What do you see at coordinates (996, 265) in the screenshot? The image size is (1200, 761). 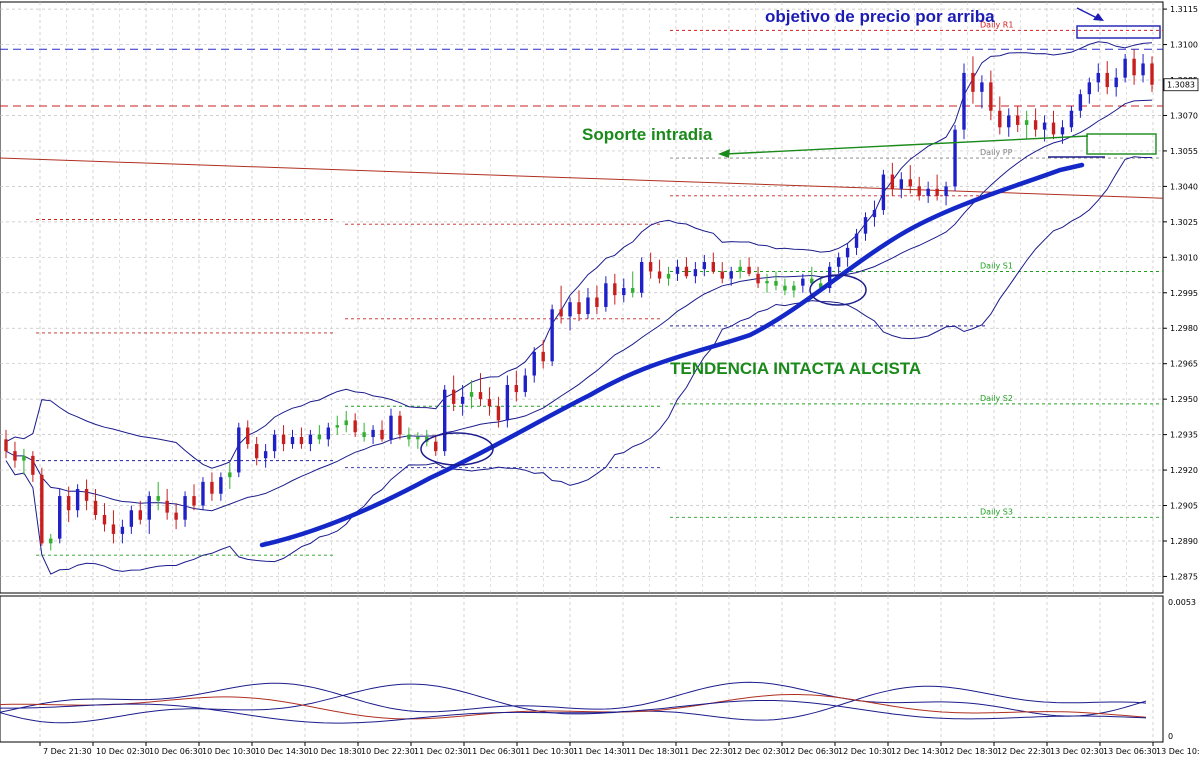 I see `pivot-label: Daily S1` at bounding box center [996, 265].